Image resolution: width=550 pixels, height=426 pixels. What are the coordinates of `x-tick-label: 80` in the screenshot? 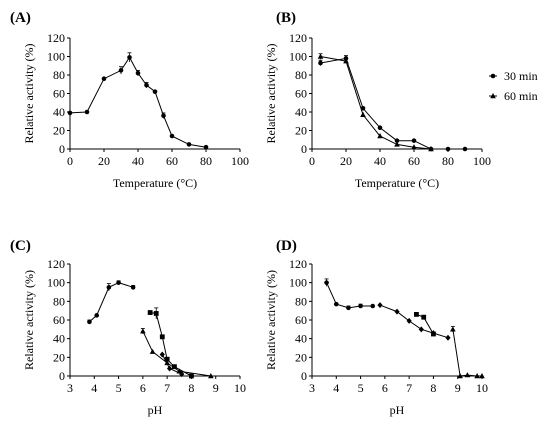 It's located at (448, 161).